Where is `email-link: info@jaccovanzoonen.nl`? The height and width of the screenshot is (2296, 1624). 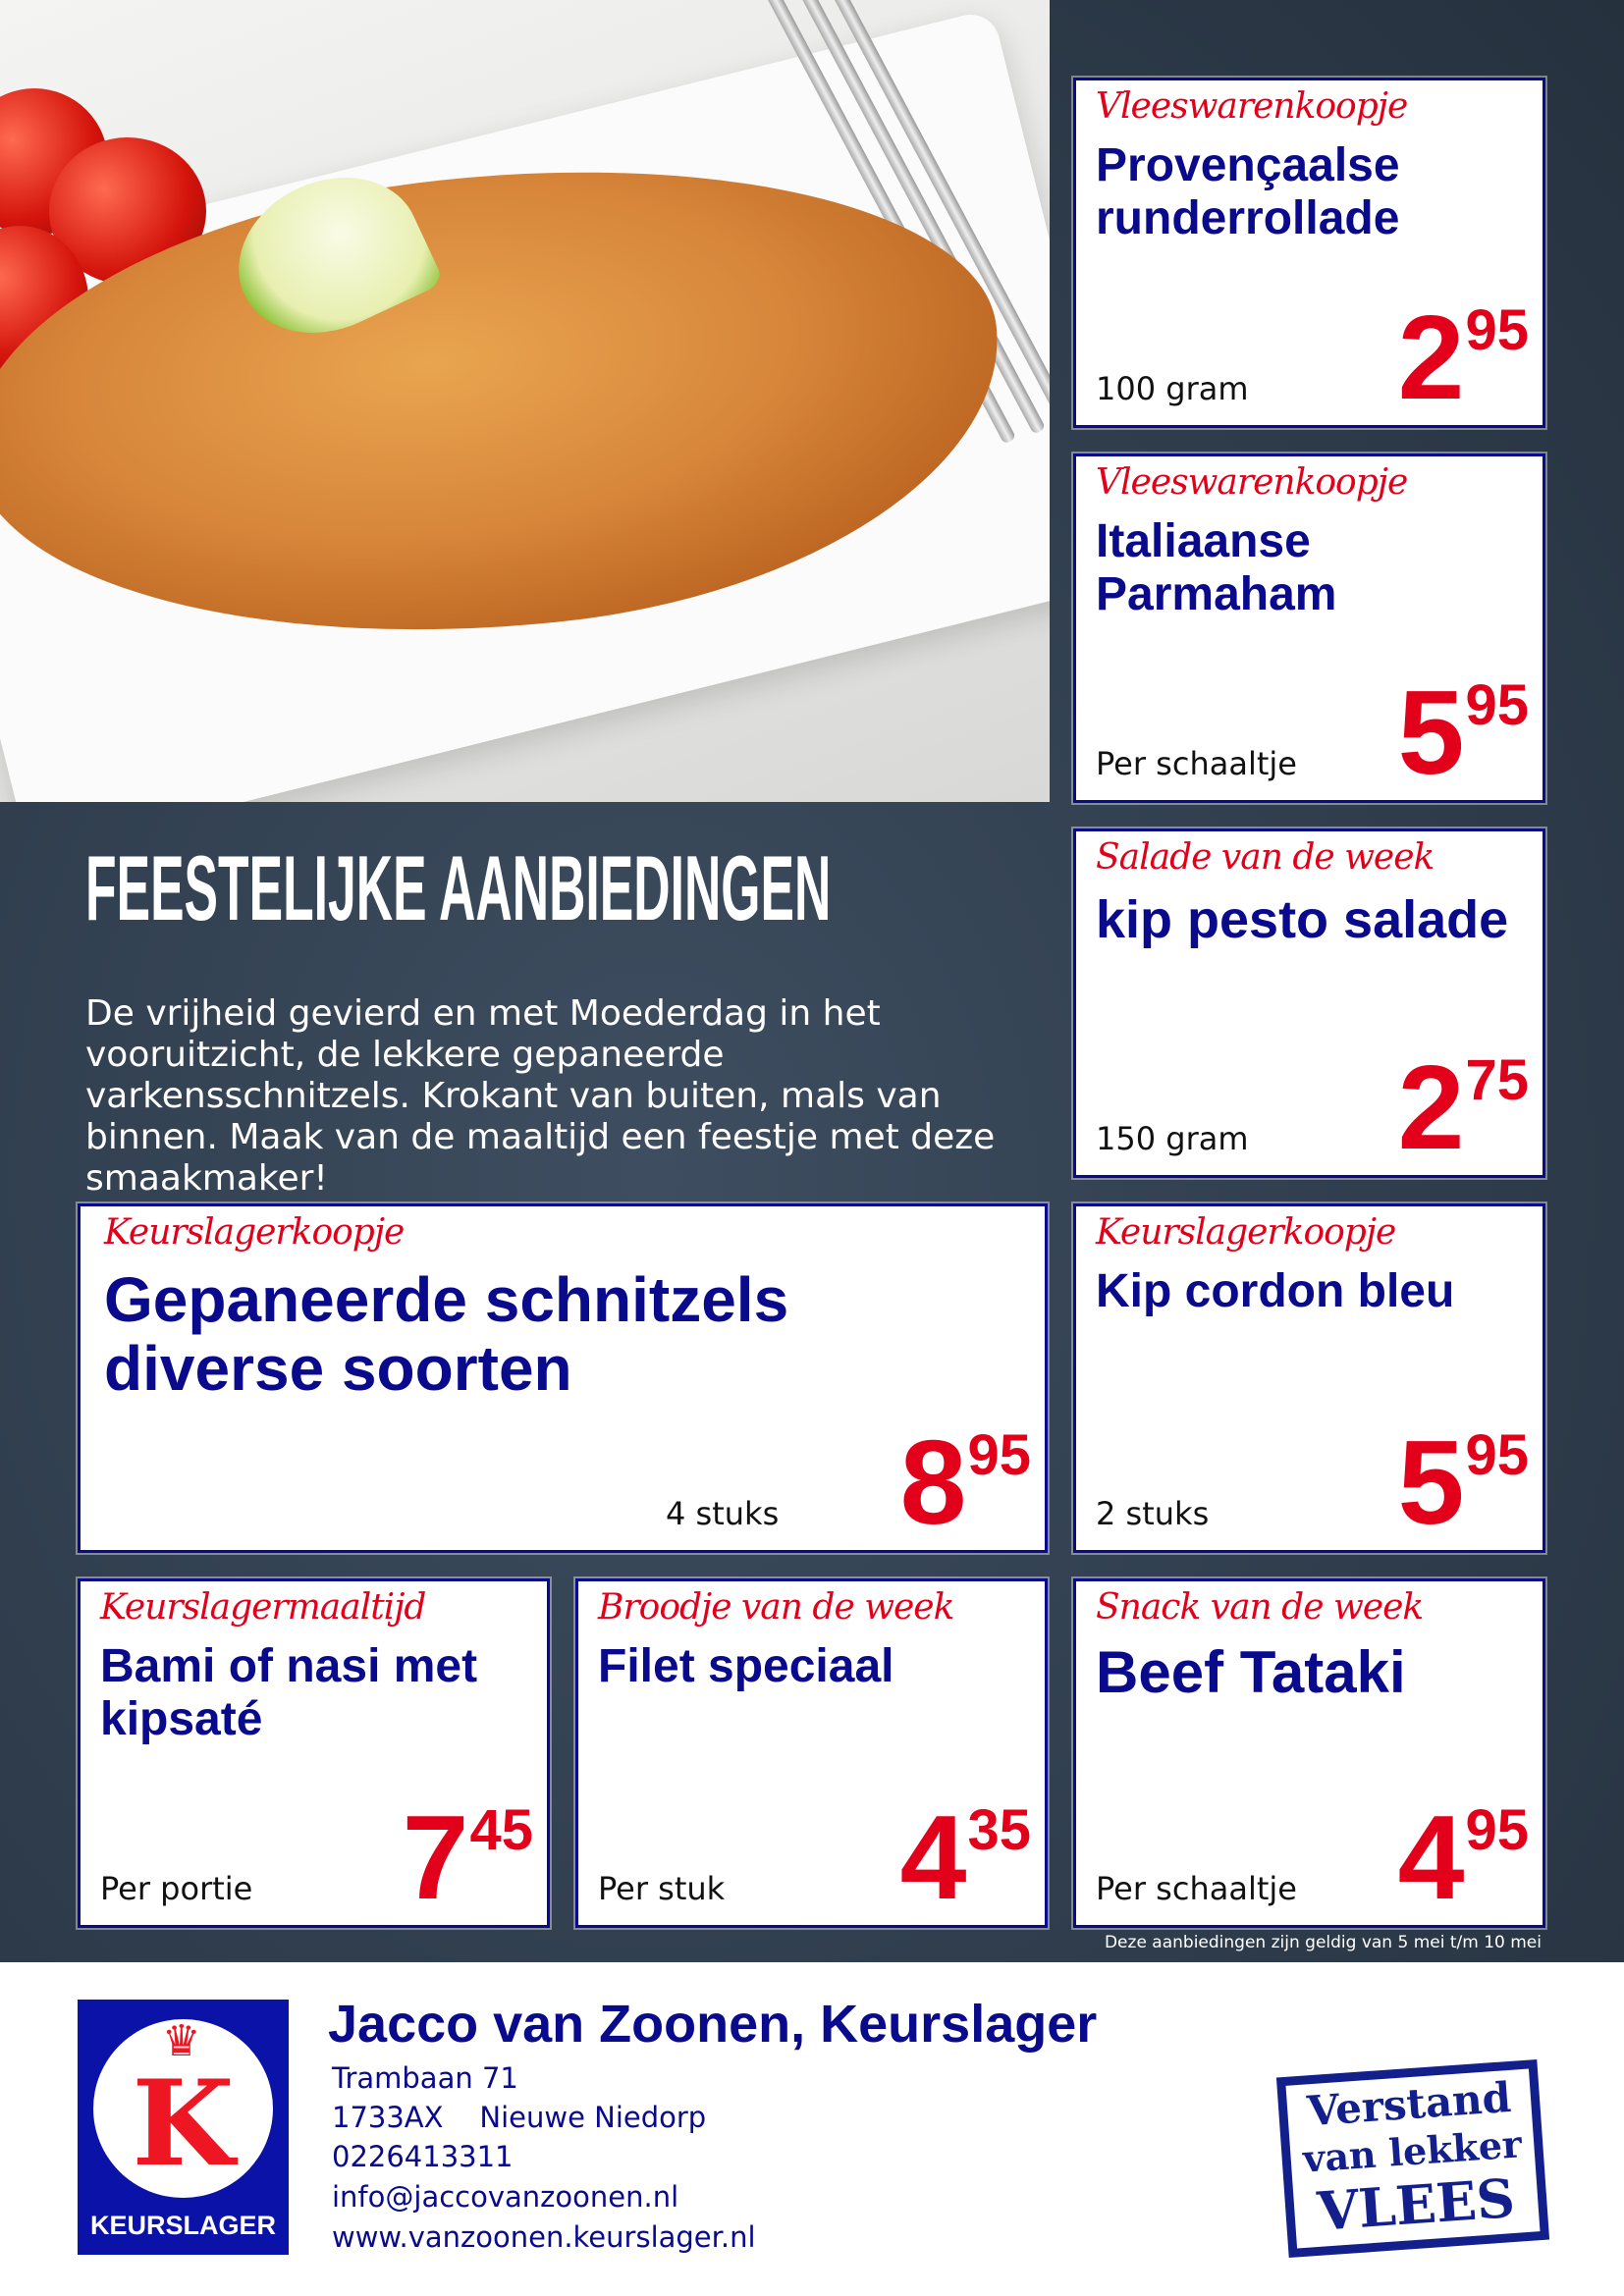
email-link: info@jaccovanzoonen.nl is located at coordinates (505, 2197).